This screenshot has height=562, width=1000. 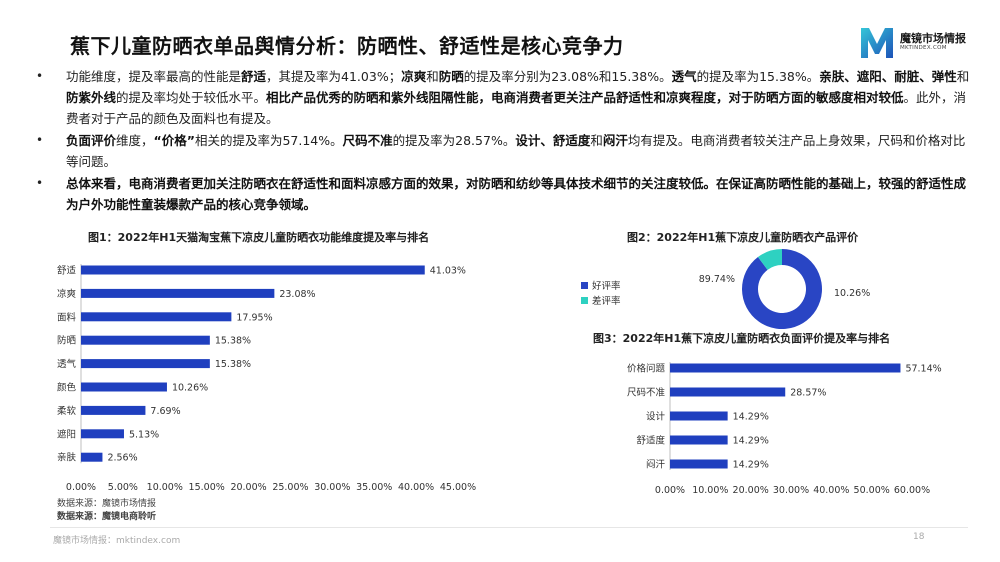 I want to click on fig1-x-tick-label: 15.00%, so click(x=207, y=487).